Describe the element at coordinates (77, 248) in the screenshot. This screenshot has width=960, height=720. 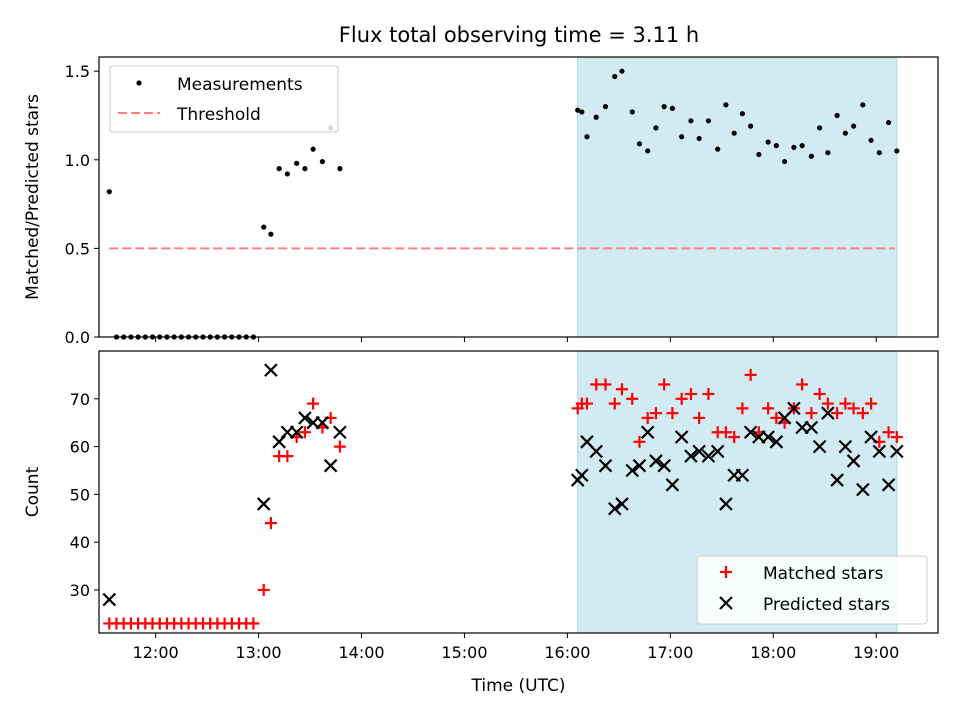
I see `y-tick-label: 0.5` at that location.